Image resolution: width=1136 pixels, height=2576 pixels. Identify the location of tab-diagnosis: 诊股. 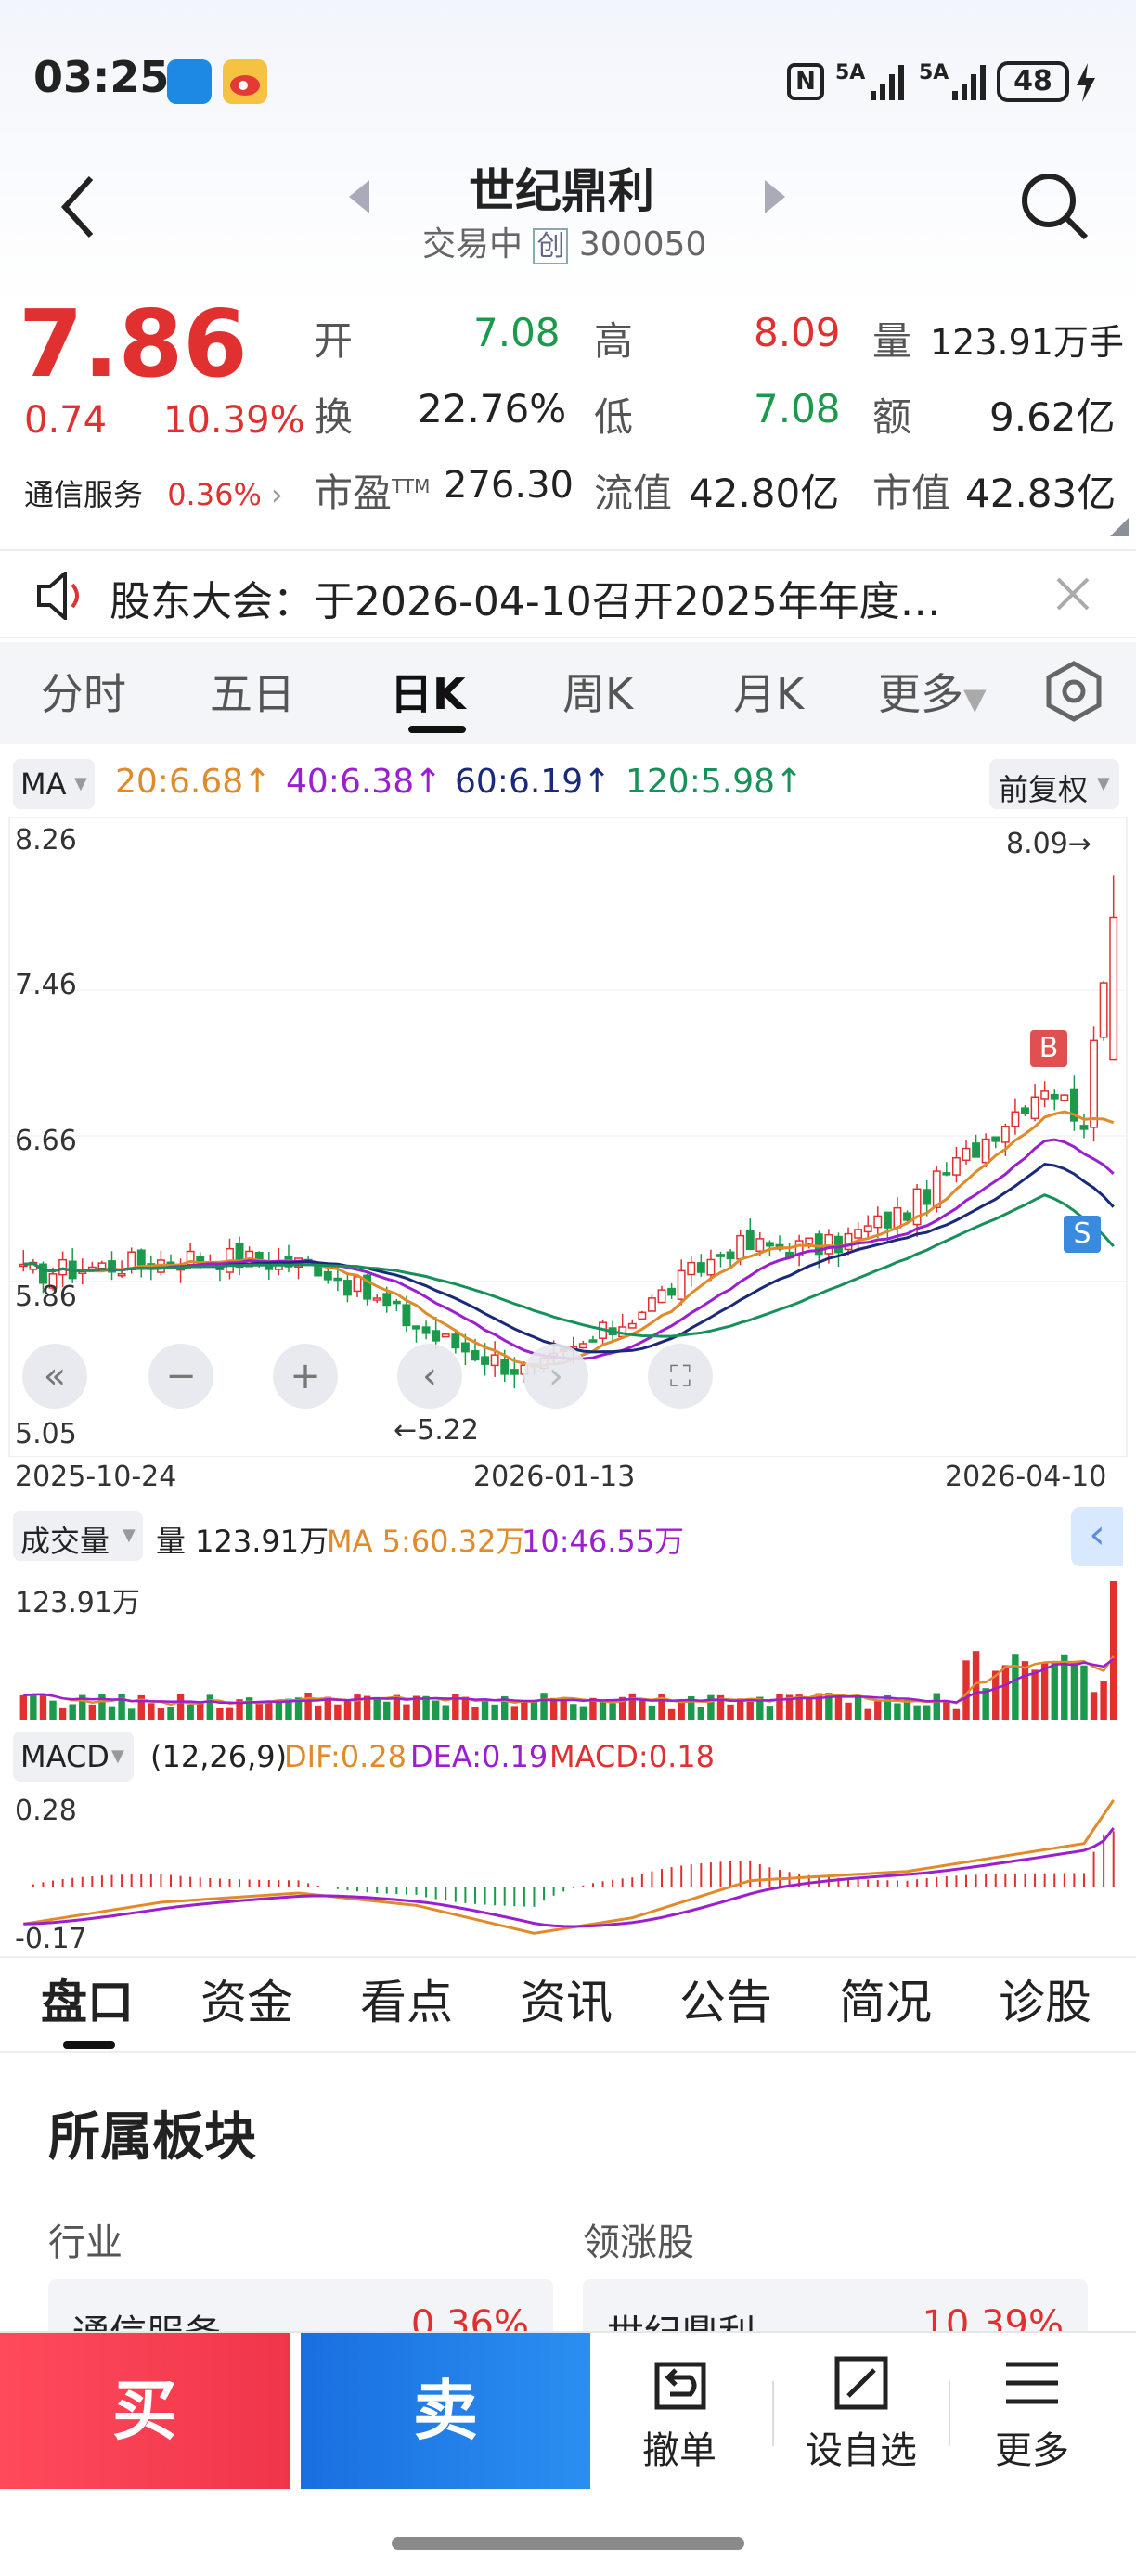
(1045, 2003).